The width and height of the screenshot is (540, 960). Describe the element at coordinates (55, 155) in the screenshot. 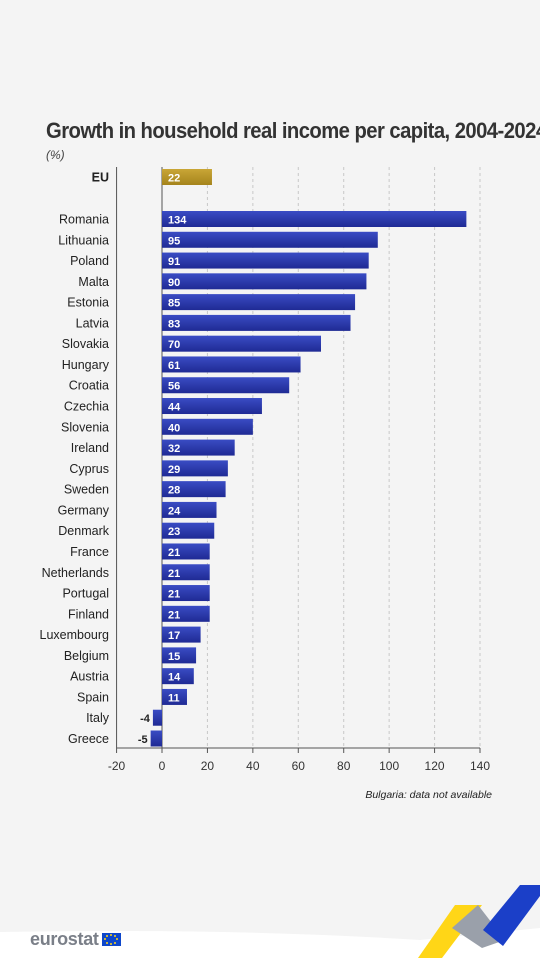

I see `unit-label: (%)` at that location.